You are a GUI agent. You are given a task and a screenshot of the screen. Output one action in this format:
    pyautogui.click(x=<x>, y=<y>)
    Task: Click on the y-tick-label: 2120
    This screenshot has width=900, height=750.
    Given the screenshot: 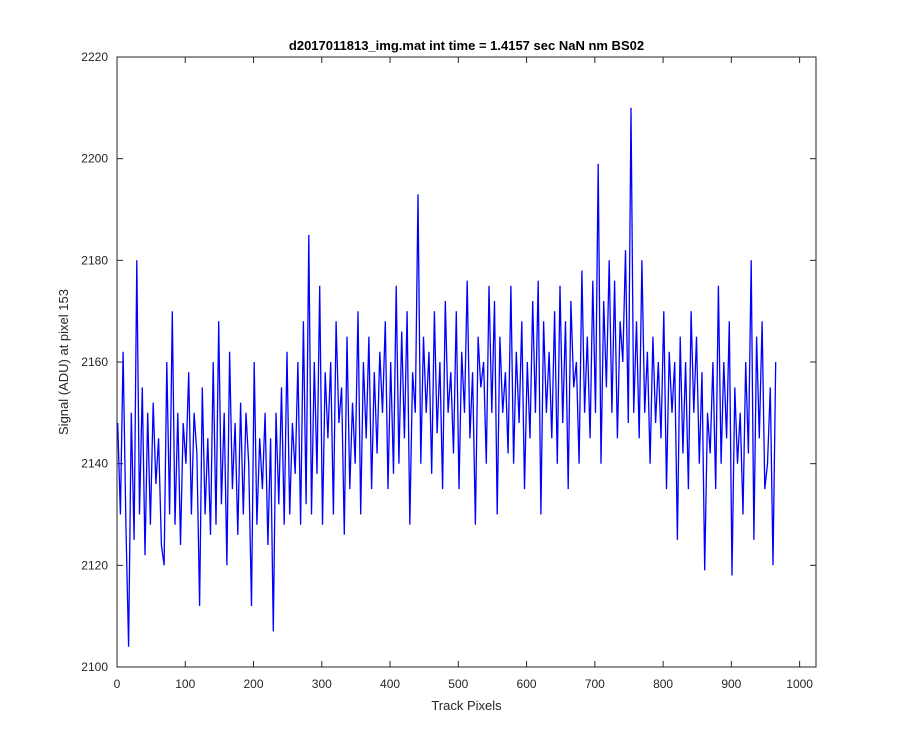 What is the action you would take?
    pyautogui.click(x=94, y=565)
    